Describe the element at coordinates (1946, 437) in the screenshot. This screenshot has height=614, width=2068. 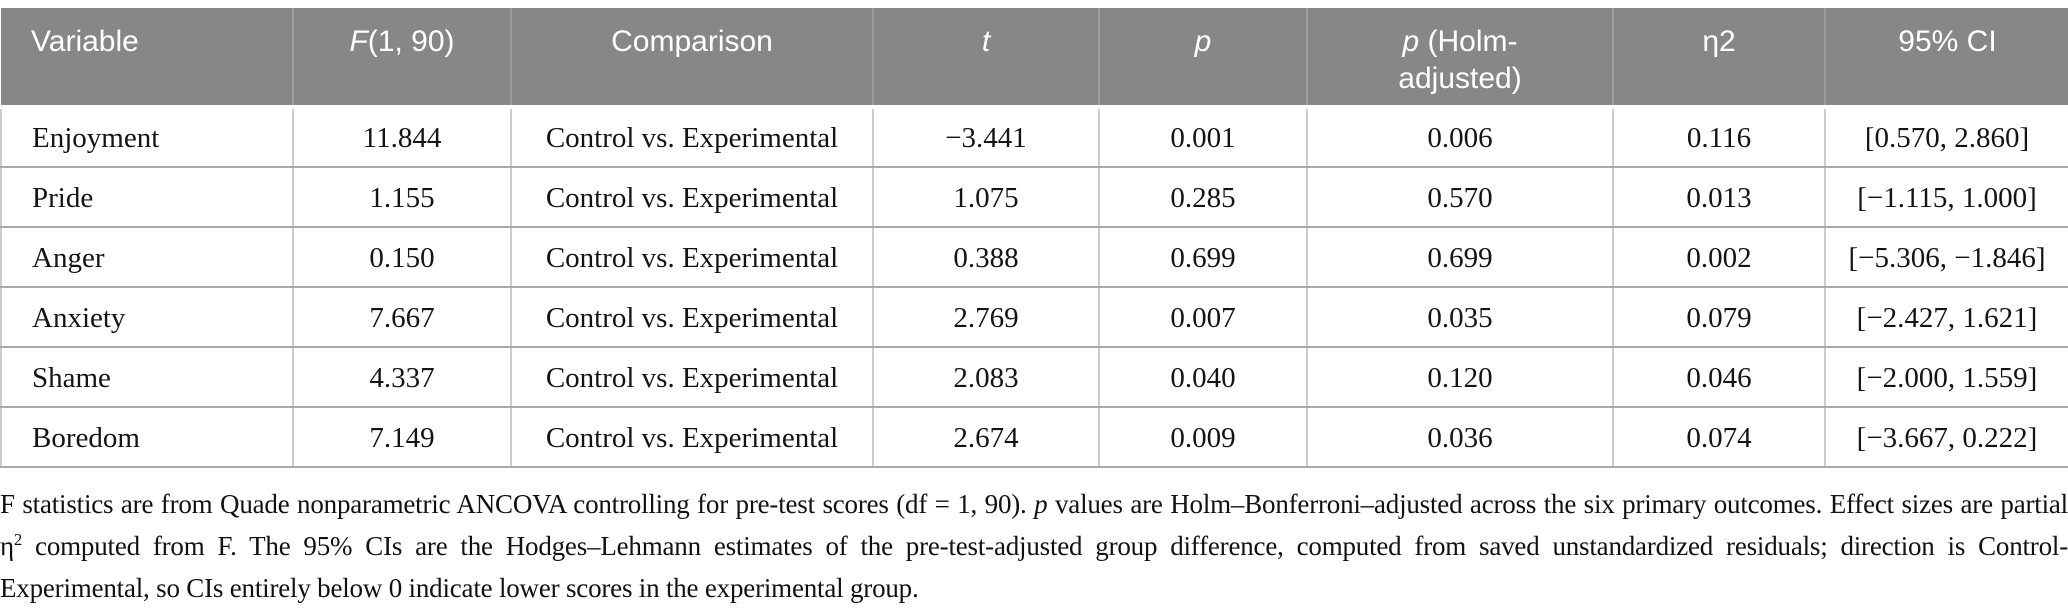
I see `table-cell: [−3.667, 0.222]` at that location.